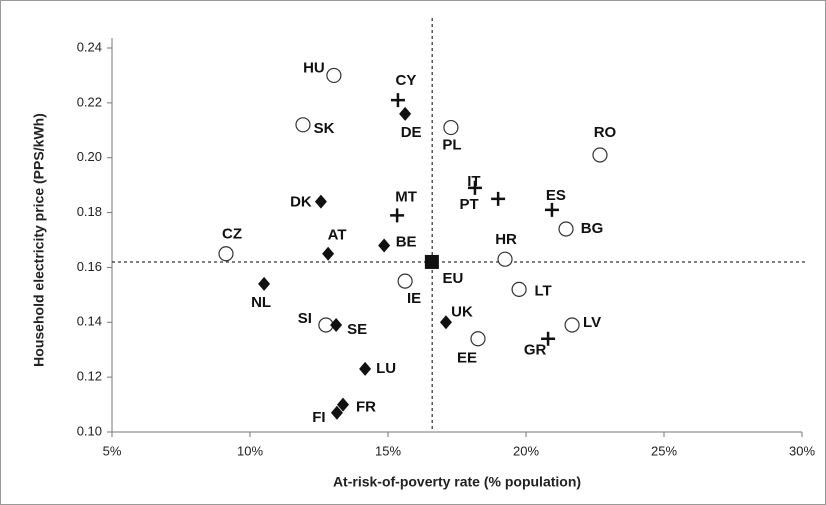  Describe the element at coordinates (318, 417) in the screenshot. I see `point-label: FI` at that location.